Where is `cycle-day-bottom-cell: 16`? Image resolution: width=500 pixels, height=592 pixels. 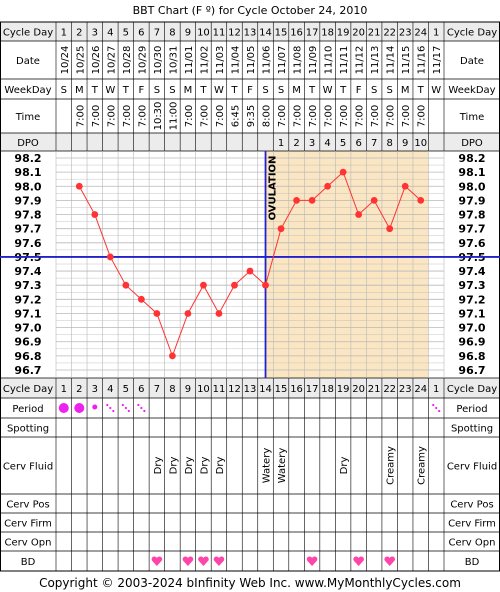 cycle-day-bottom-cell: 16 is located at coordinates (296, 389).